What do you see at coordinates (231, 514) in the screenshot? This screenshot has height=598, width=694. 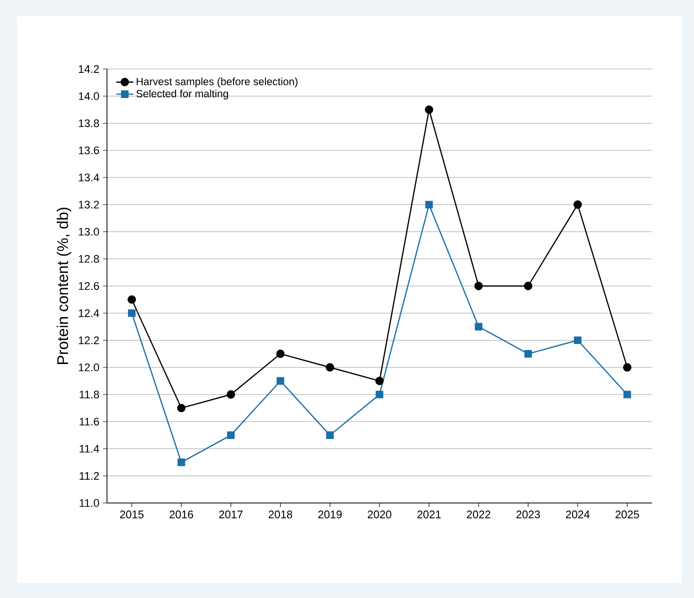 I see `x-tick-label: 2017` at bounding box center [231, 514].